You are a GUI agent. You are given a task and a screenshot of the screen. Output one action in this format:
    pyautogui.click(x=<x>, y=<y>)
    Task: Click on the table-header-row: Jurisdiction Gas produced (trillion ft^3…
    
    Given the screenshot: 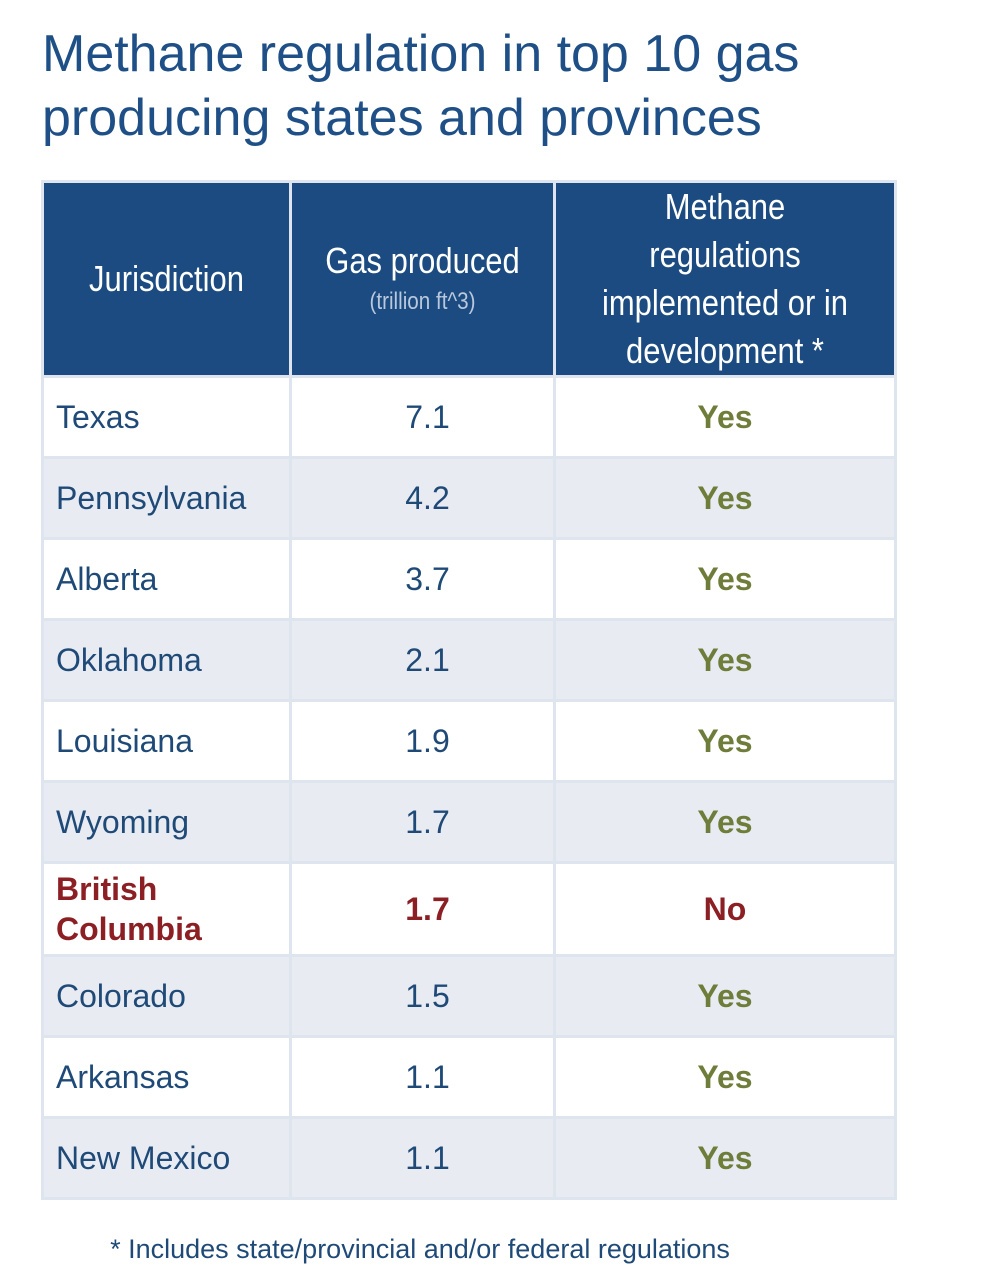 What is the action you would take?
    pyautogui.click(x=469, y=279)
    